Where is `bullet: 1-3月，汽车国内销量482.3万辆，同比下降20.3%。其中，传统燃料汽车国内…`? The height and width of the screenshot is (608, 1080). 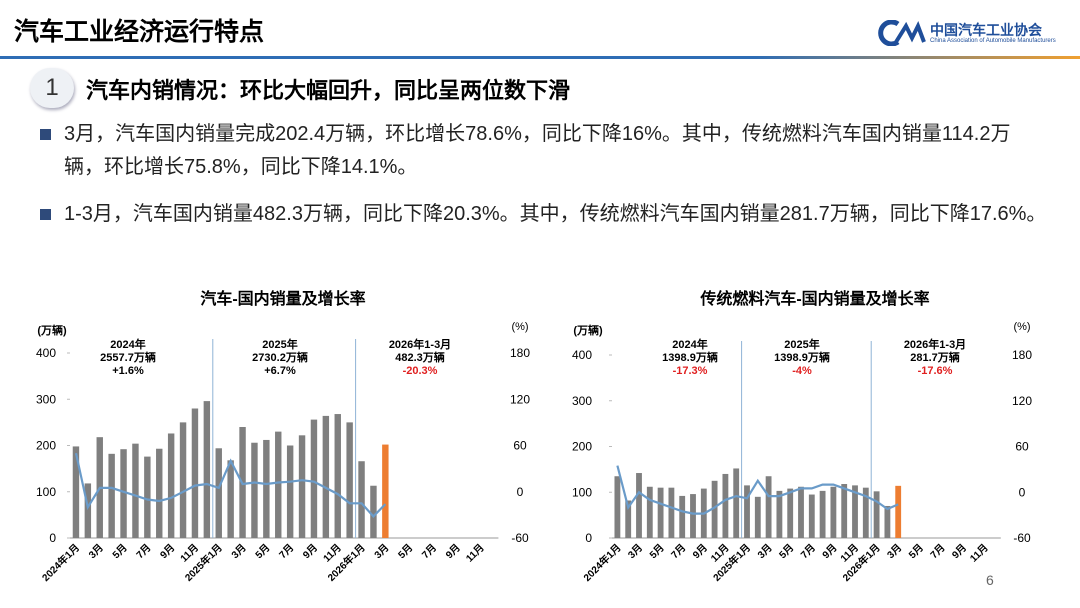 bullet: 1-3月，汽车国内销量482.3万辆，同比下降20.3%。其中，传统燃料汽车国内… is located at coordinates (543, 214).